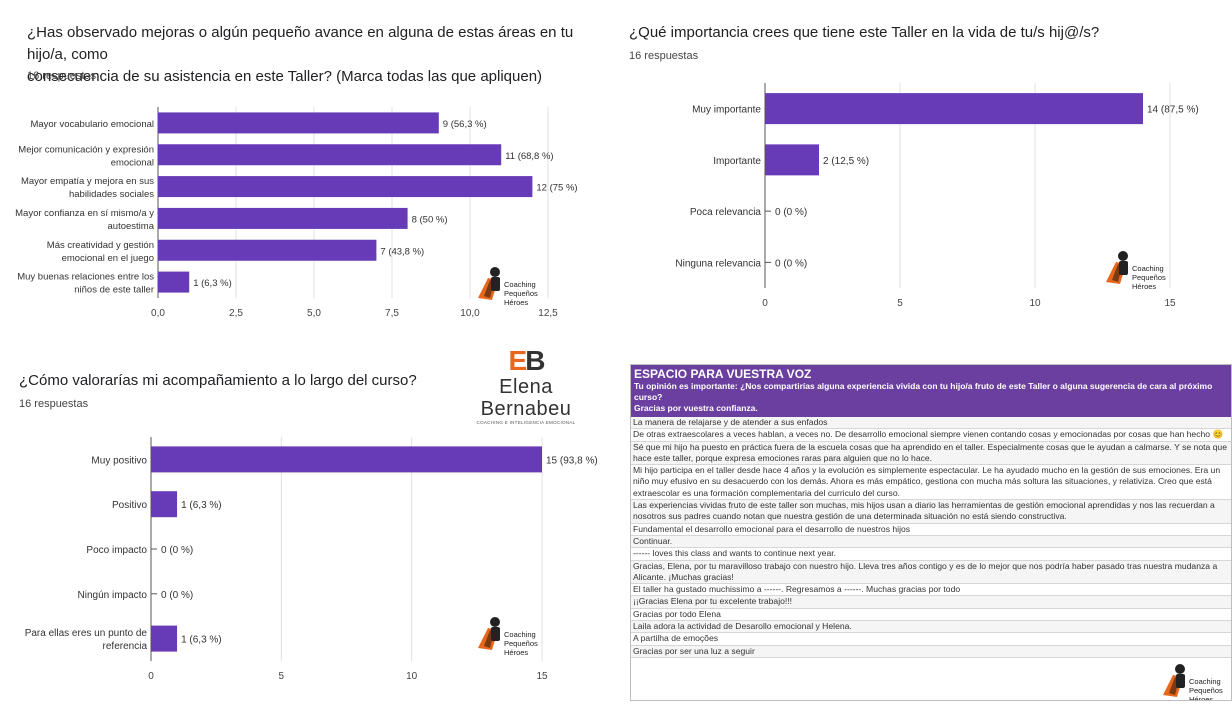 The width and height of the screenshot is (1232, 720). I want to click on category-label: Poca relevancia, so click(726, 212).